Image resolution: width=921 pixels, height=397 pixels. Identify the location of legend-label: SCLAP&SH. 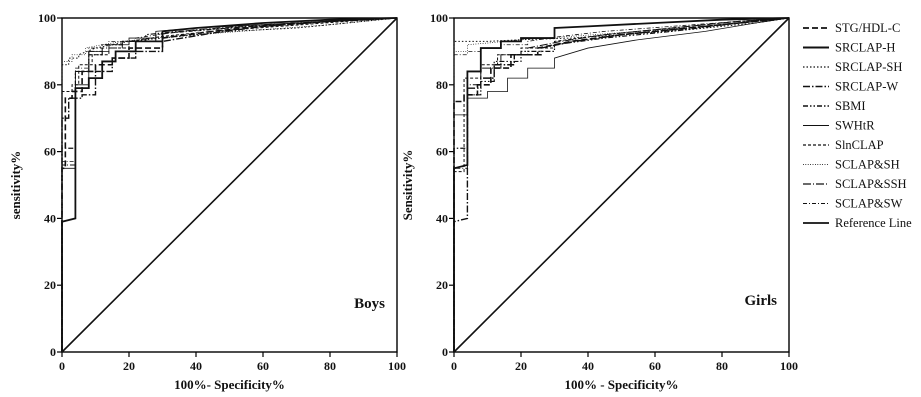
(867, 165).